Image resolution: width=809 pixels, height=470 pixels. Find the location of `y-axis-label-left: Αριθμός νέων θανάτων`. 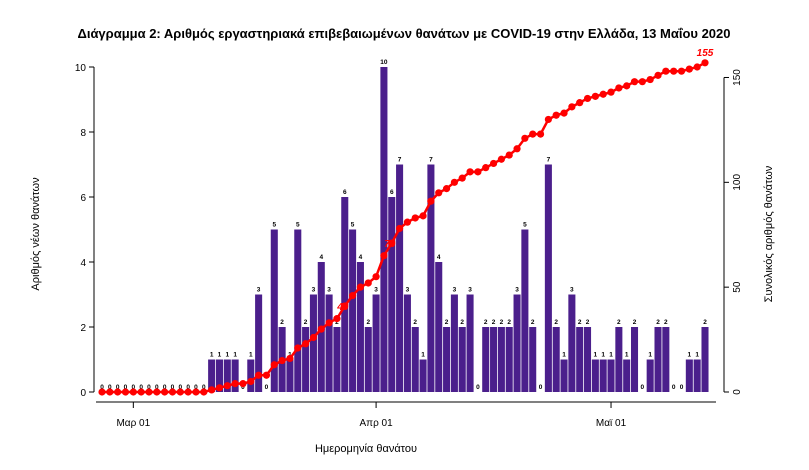

y-axis-label-left: Αριθμός νέων θανάτων is located at coordinates (36, 234).